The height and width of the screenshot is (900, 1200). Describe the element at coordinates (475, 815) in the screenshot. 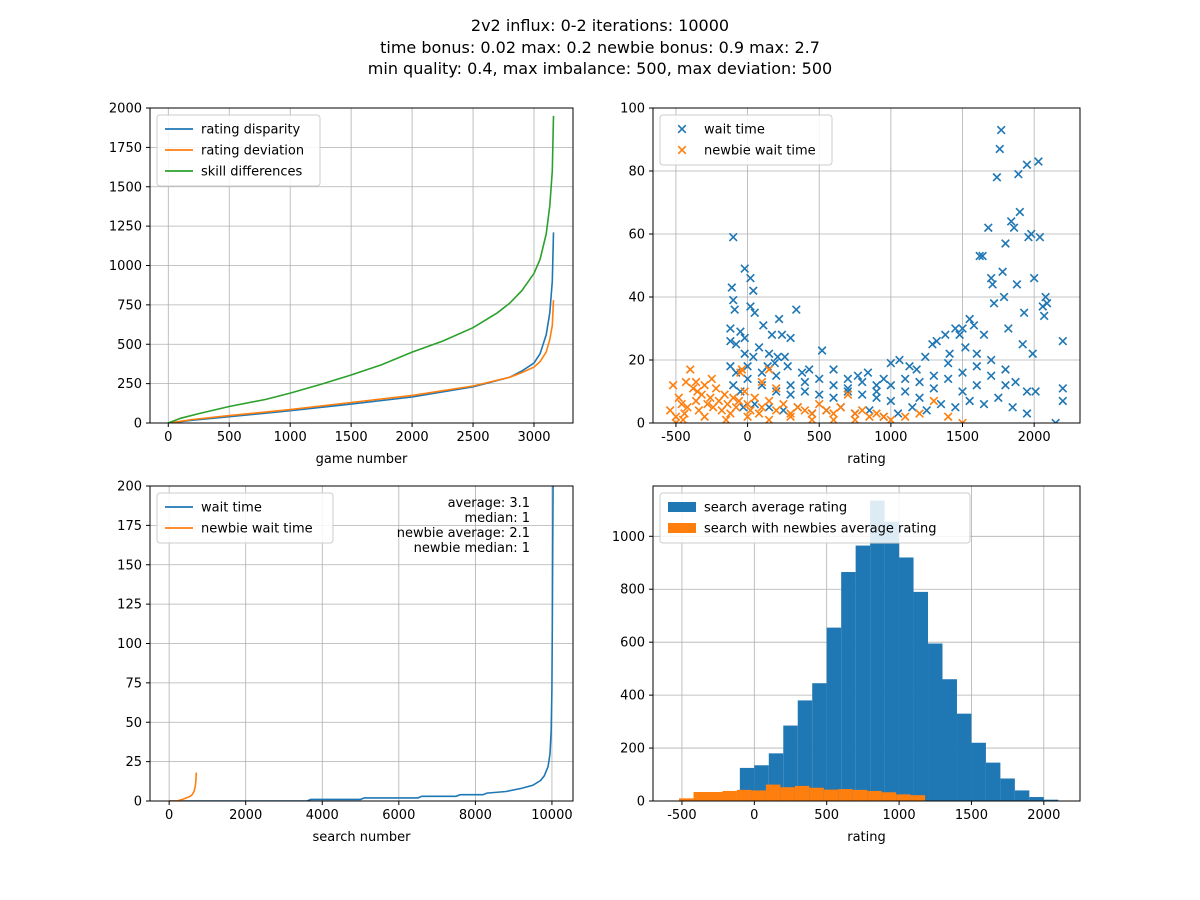

I see `x-tick-label: 8000` at that location.